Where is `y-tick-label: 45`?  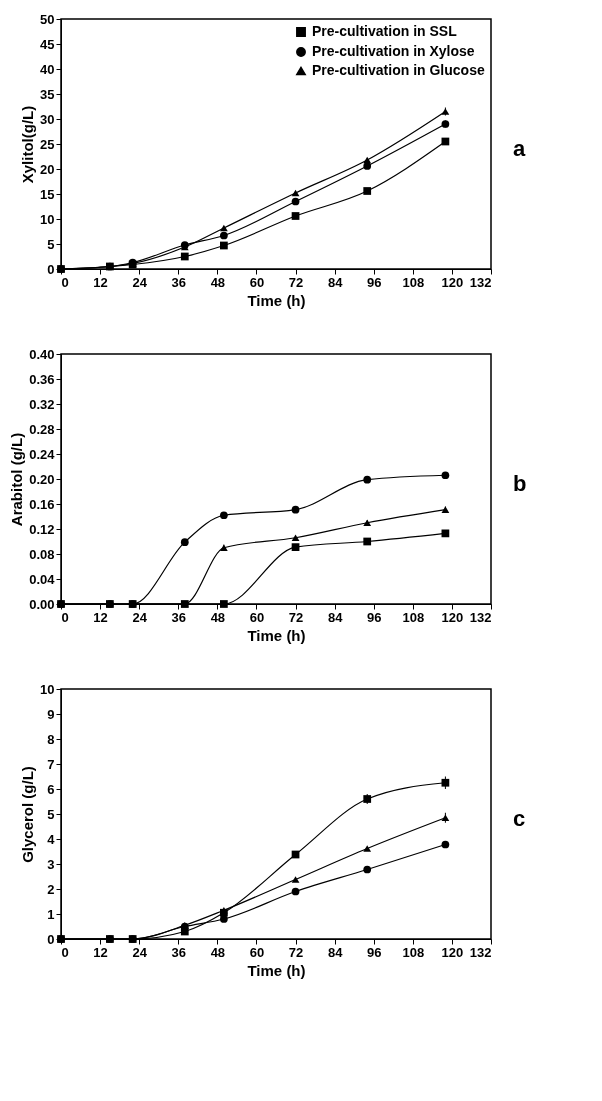 y-tick-label: 45 is located at coordinates (47, 44).